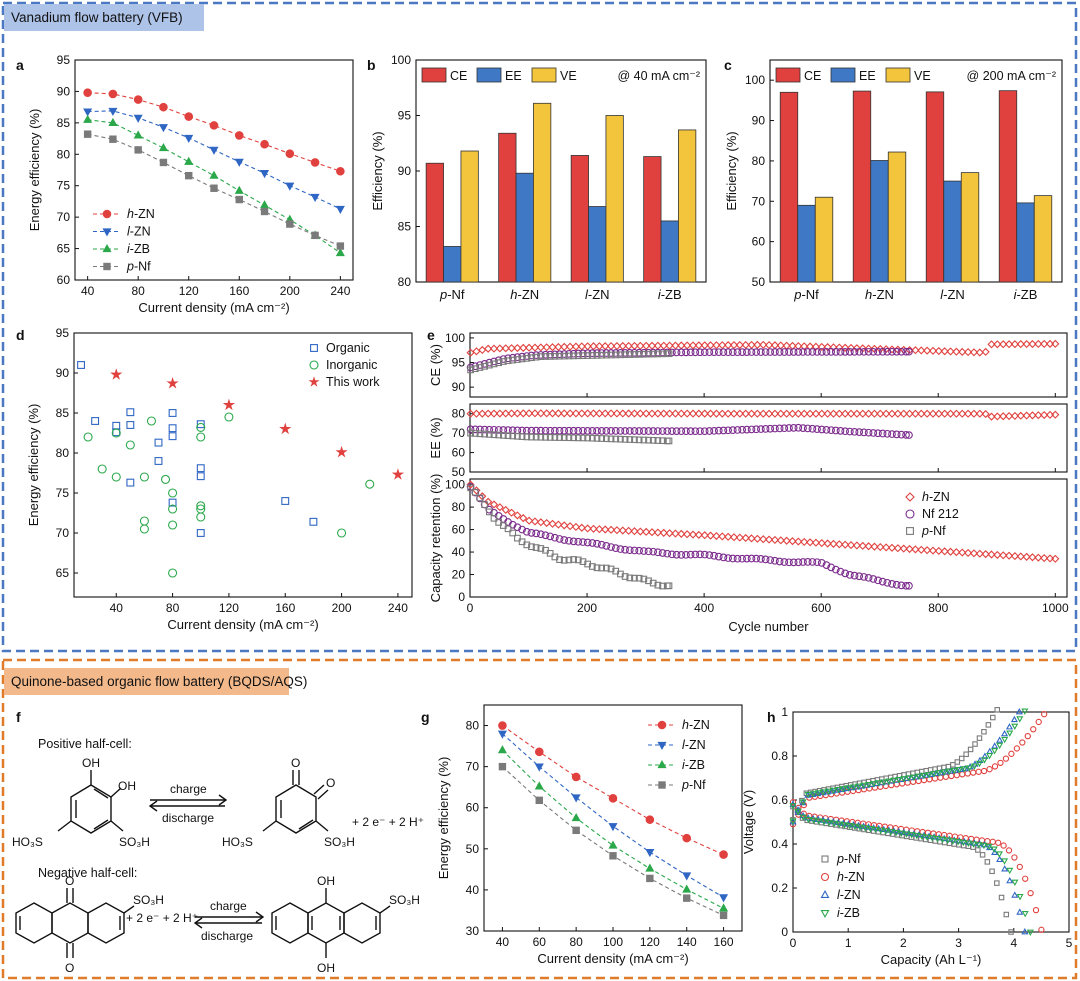 The image size is (1080, 981). Describe the element at coordinates (1014, 857) in the screenshot. I see `discharge-point-h-ZN` at that location.